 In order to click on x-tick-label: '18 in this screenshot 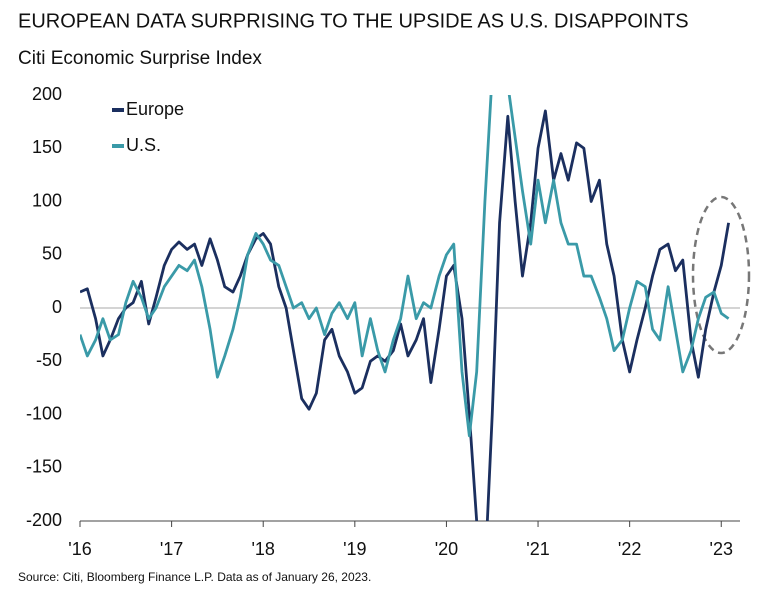, I will do `click(262, 549)`.